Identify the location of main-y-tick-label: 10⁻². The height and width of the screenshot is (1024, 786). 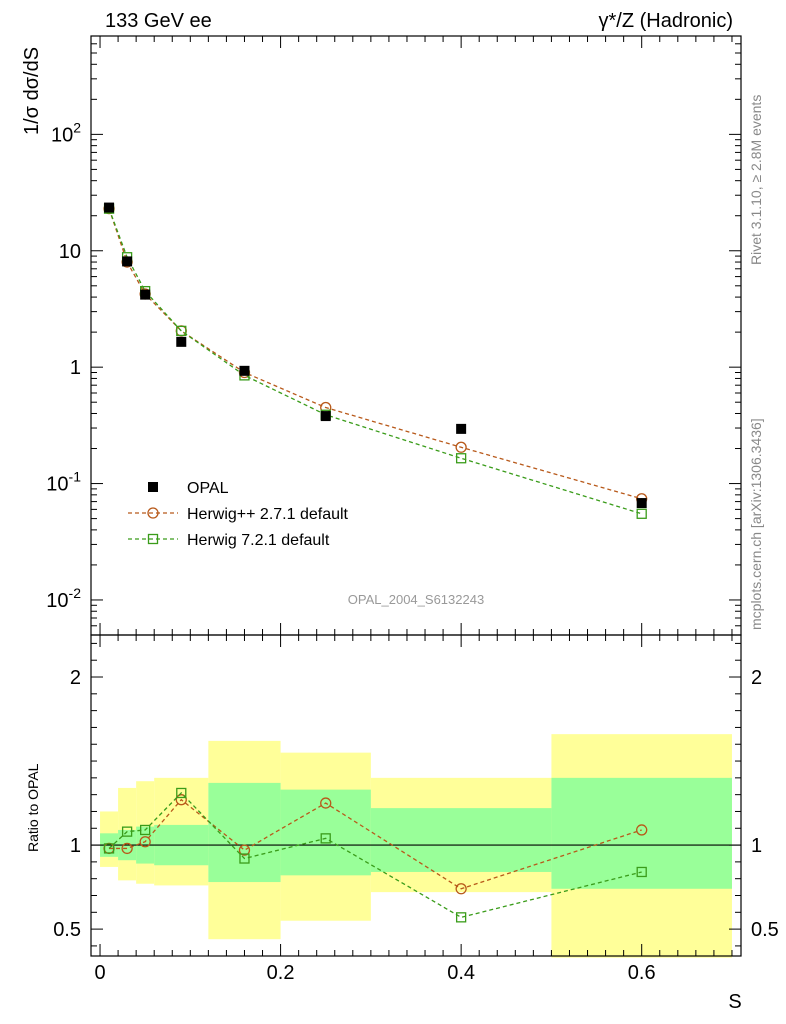
(63, 598).